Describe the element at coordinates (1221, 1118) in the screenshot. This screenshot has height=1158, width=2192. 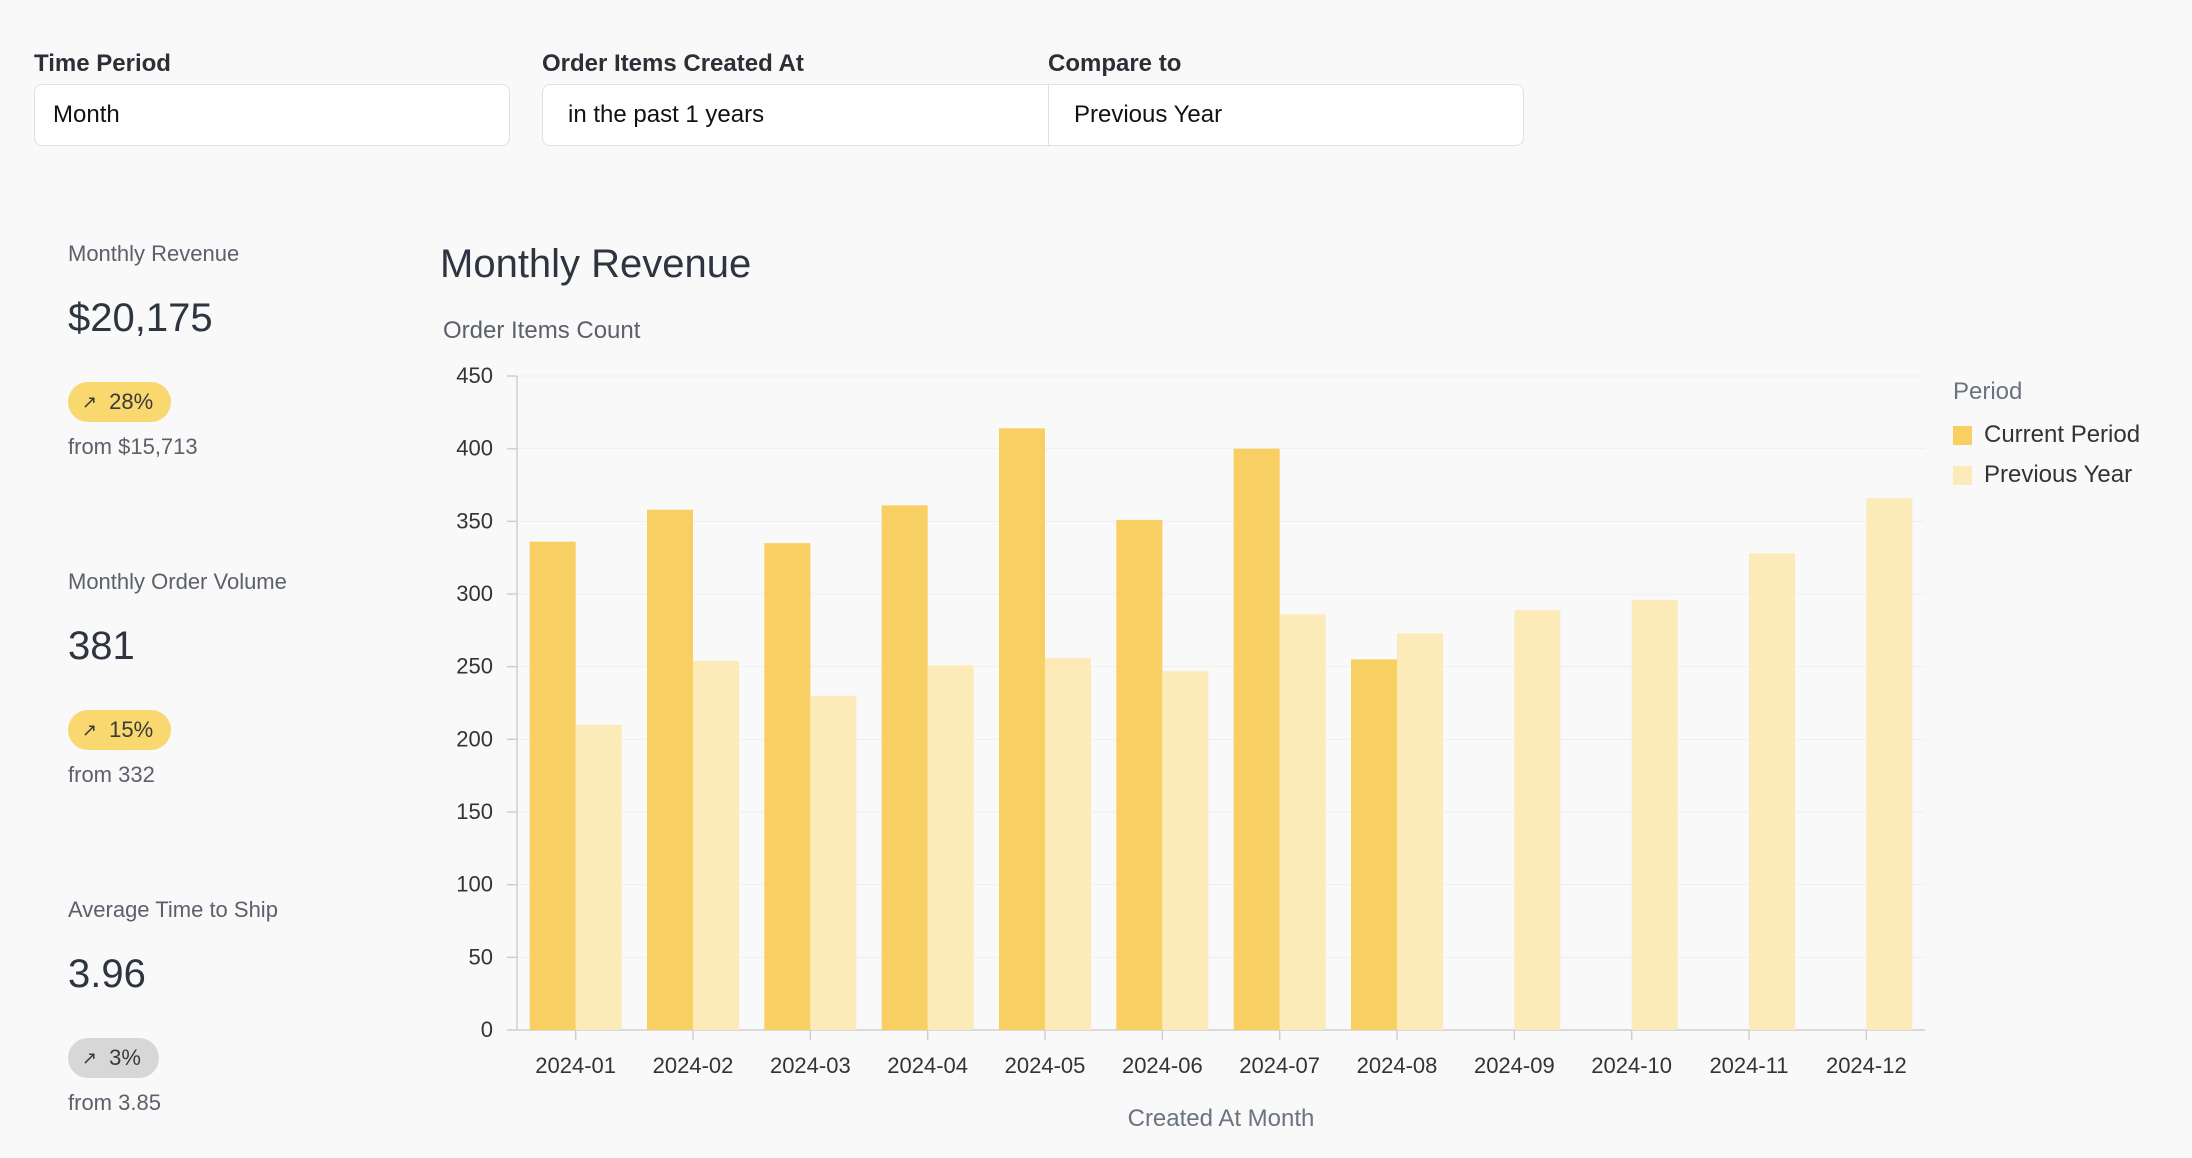
I see `x-axis-title: Created At Month` at that location.